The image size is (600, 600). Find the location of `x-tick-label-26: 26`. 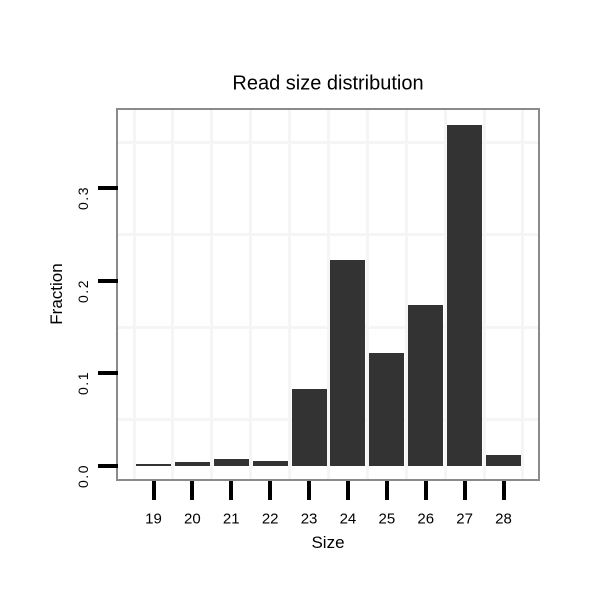

x-tick-label-26: 26 is located at coordinates (426, 519).